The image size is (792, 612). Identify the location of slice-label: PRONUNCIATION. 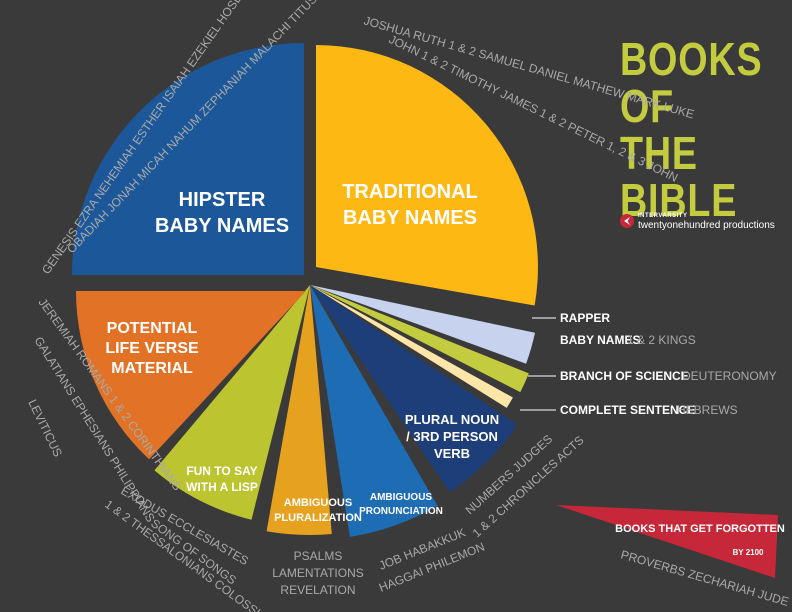
(401, 511).